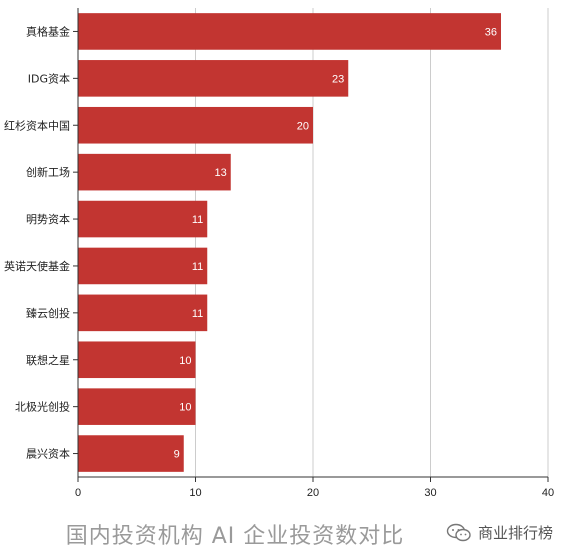  What do you see at coordinates (235, 536) in the screenshot?
I see `chart-caption: 国内投资机构 AI 企业投资数对比` at bounding box center [235, 536].